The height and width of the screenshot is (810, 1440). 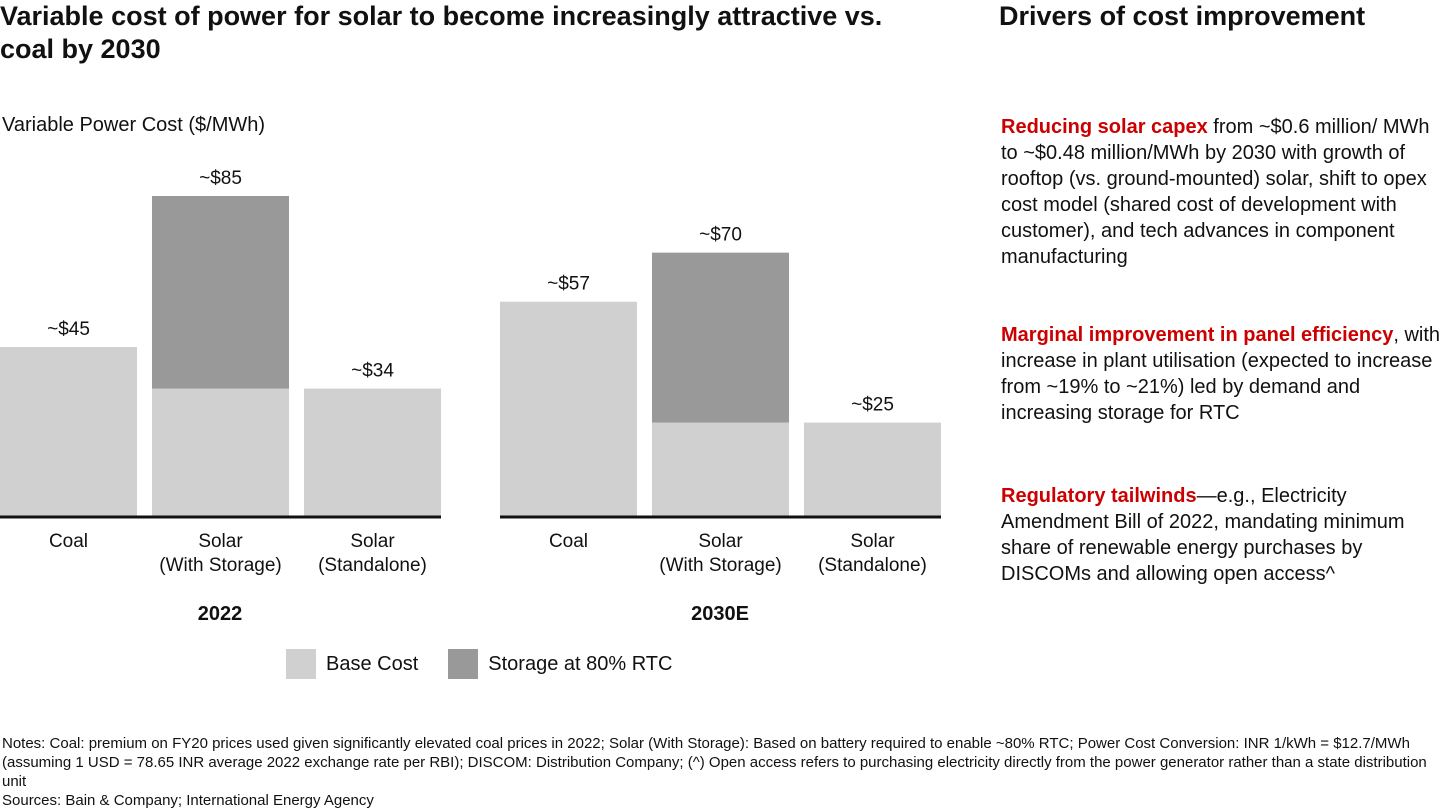 I want to click on data-label: ~$25, so click(x=872, y=405).